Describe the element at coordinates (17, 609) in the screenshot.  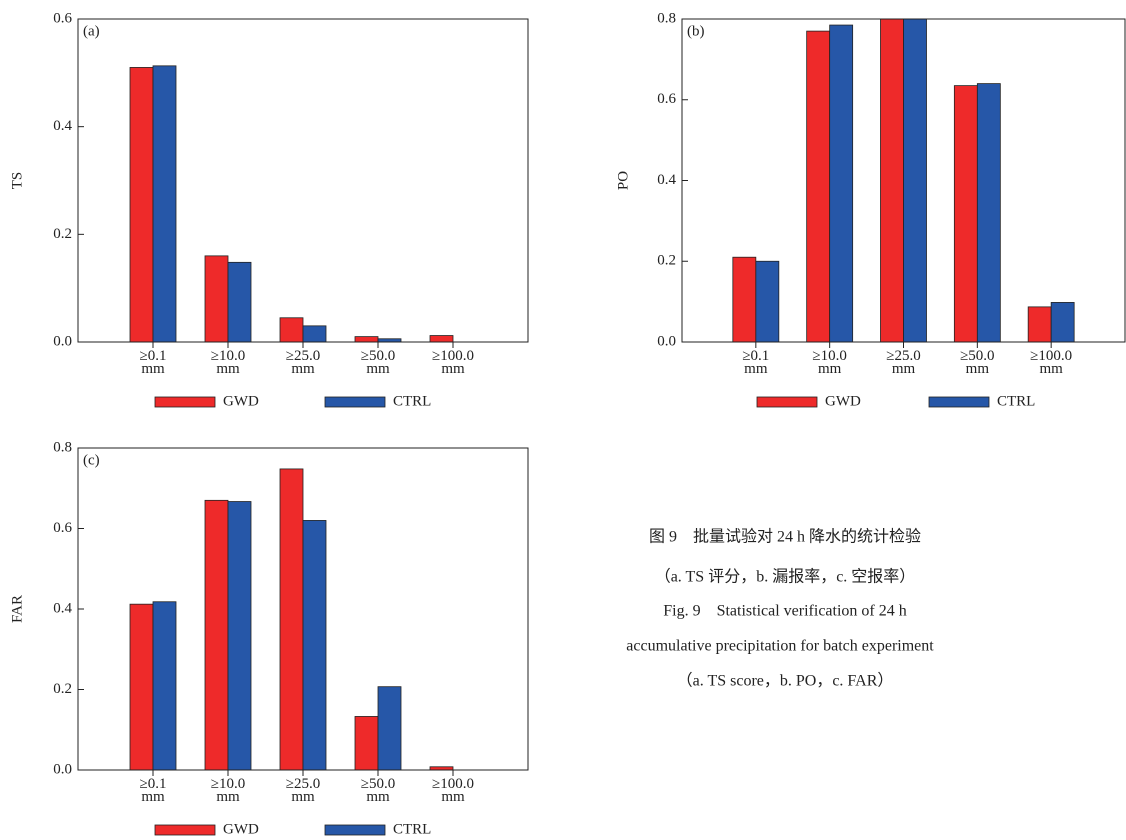
I see `y-axis-label: FAR` at that location.